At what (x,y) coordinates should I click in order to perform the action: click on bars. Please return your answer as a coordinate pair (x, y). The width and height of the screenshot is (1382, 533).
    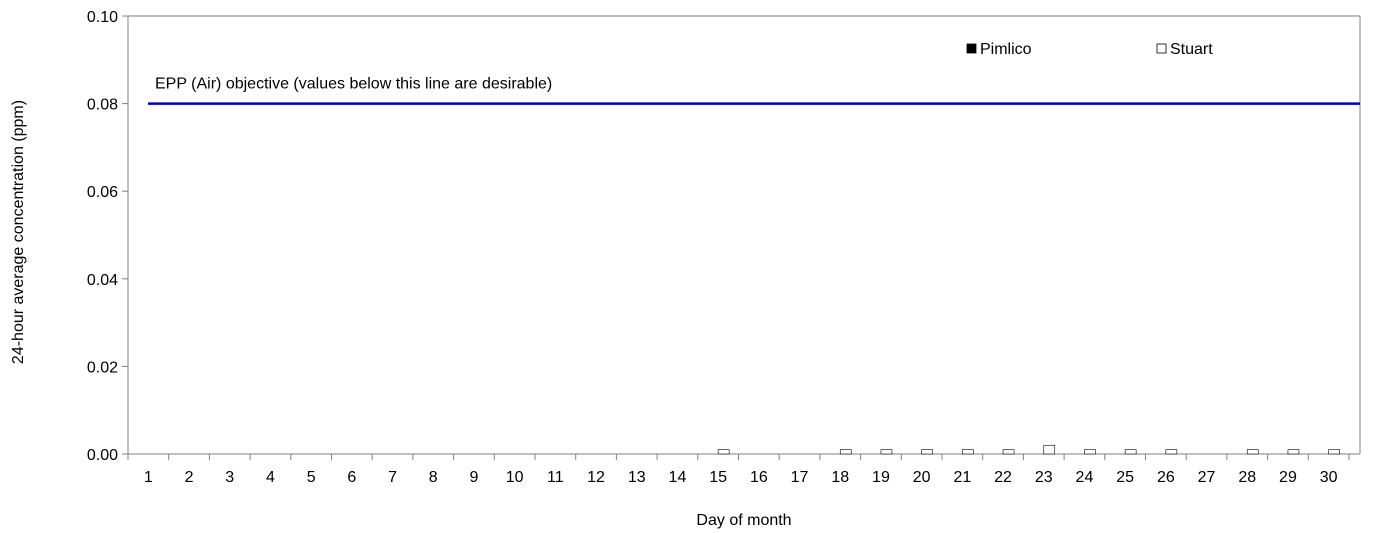
    Looking at the image, I should click on (1028, 449).